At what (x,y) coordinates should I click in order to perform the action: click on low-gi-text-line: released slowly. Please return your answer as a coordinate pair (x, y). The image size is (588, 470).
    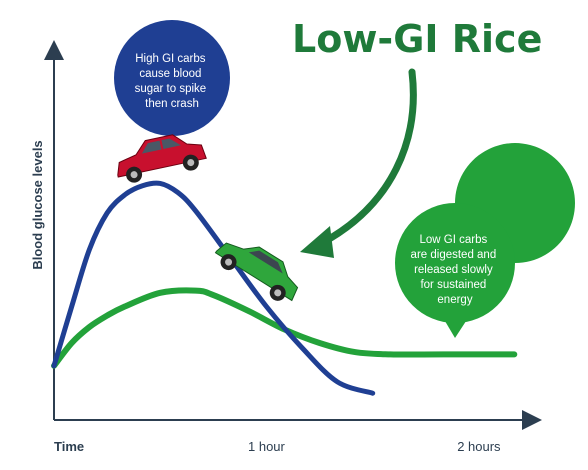
    Looking at the image, I should click on (453, 270).